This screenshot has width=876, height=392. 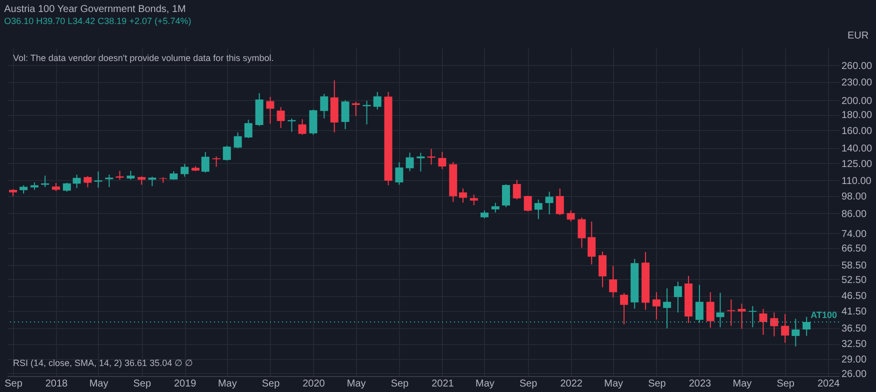 What do you see at coordinates (857, 116) in the screenshot?
I see `y-tick-label: 180.00` at bounding box center [857, 116].